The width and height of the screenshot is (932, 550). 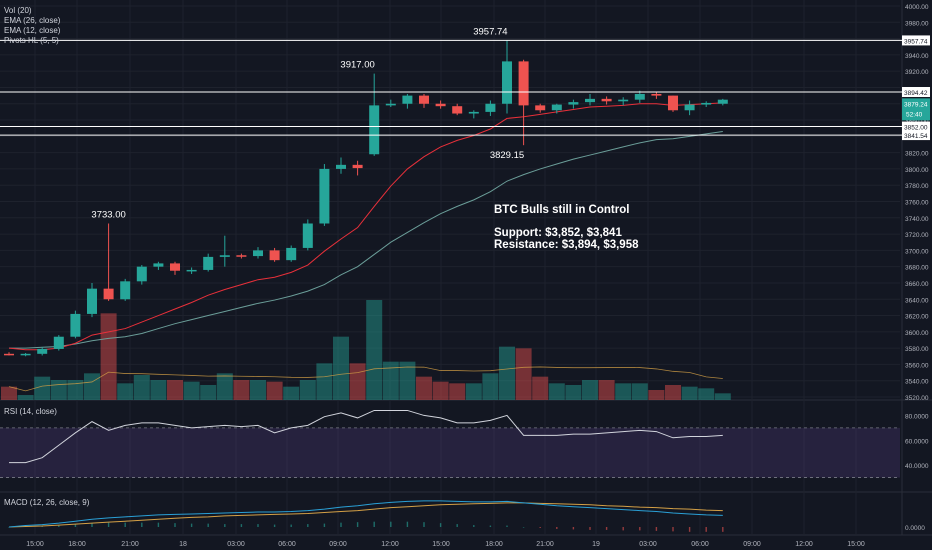 What do you see at coordinates (558, 233) in the screenshot?
I see `annotation-support: Support: $3,852, $3,841` at bounding box center [558, 233].